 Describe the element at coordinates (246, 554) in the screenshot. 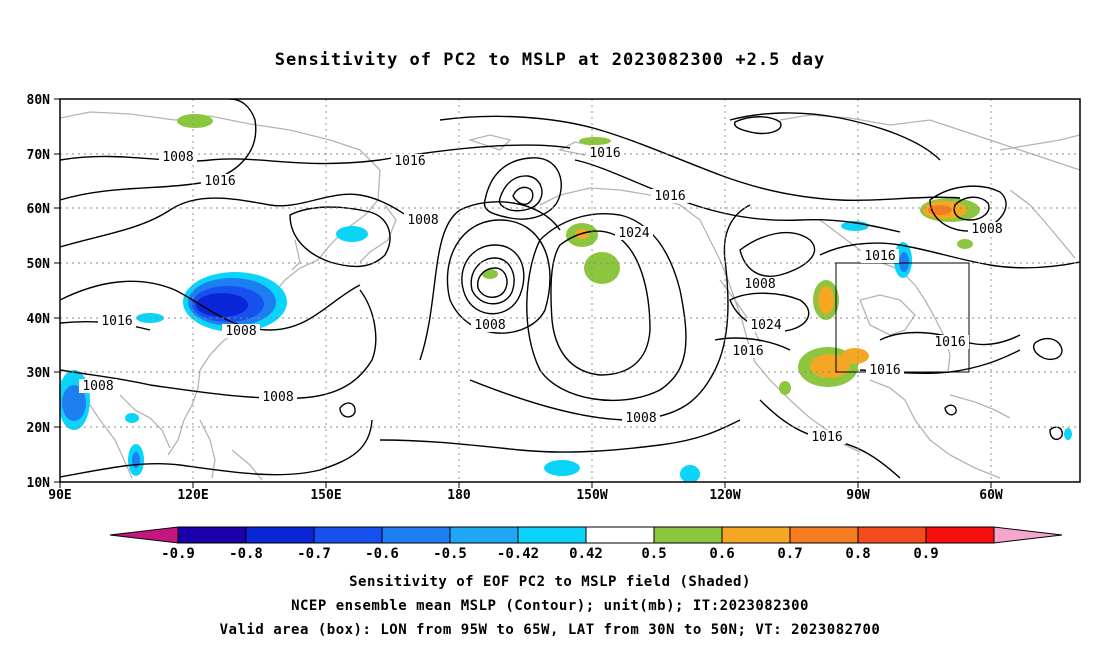

I see `colorbar-label: -0.8` at that location.